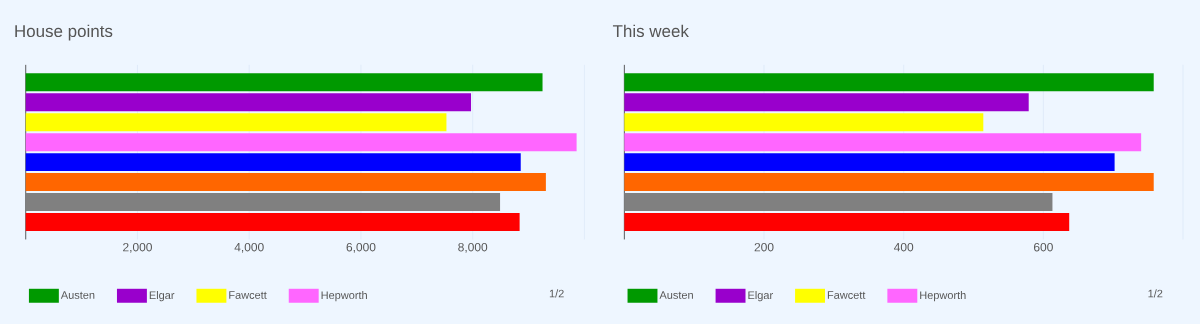  Describe the element at coordinates (249, 247) in the screenshot. I see `x-tick-label: 4,000` at that location.